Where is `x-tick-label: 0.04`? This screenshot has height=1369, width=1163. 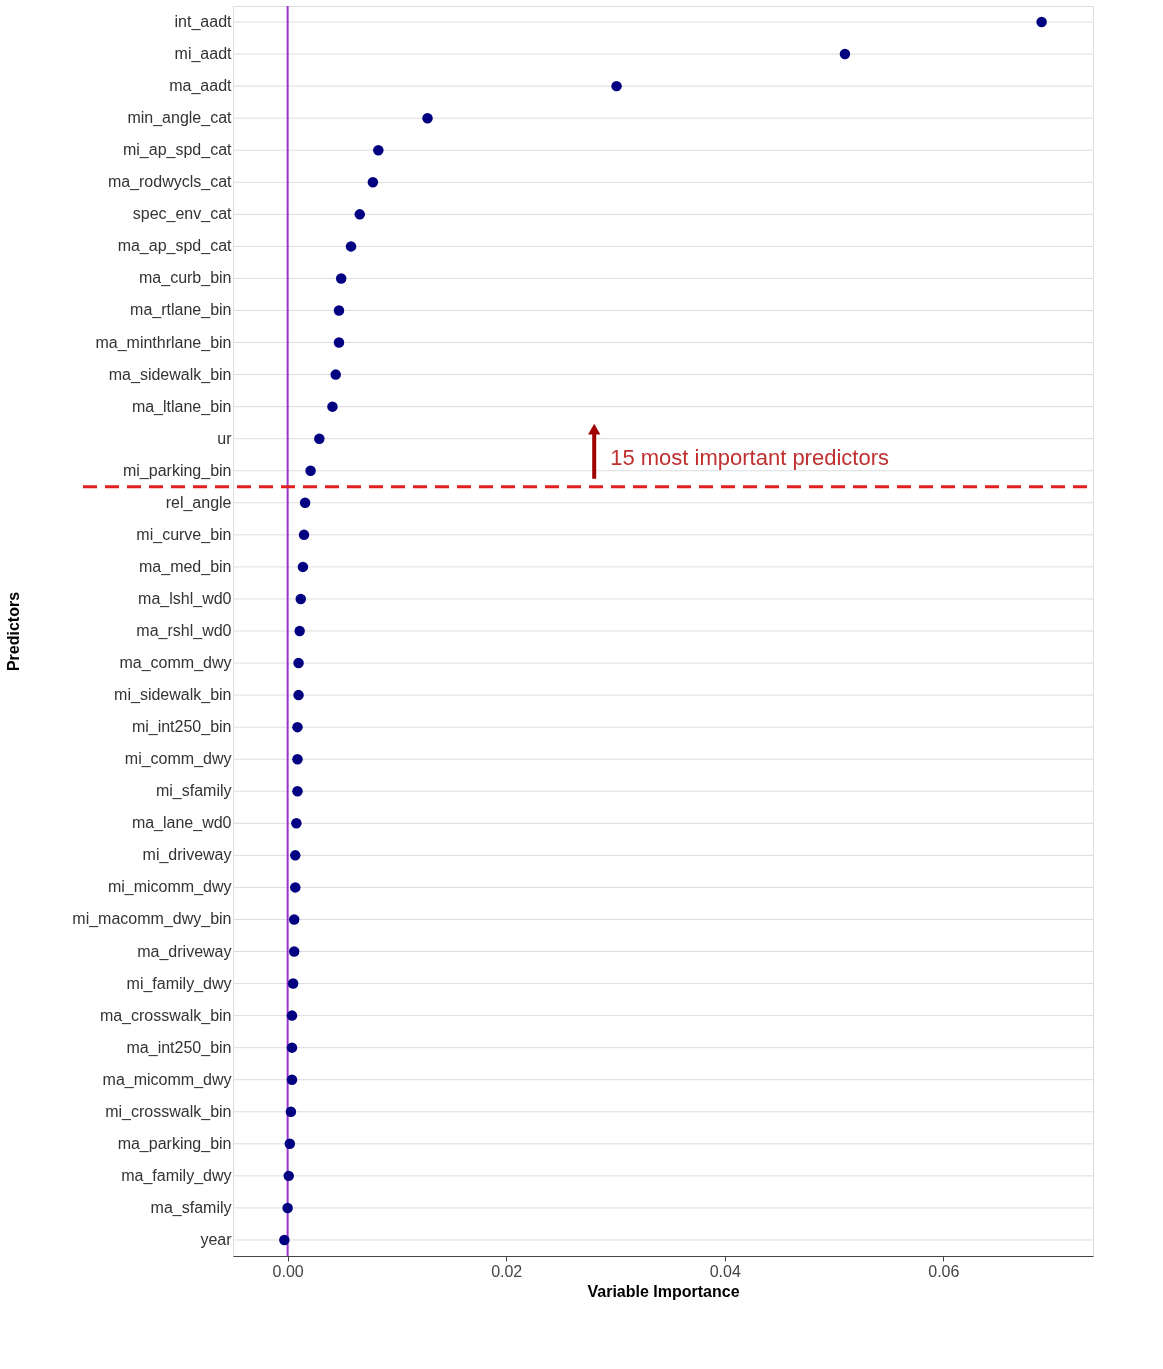
x-tick-label: 0.04 is located at coordinates (725, 1271).